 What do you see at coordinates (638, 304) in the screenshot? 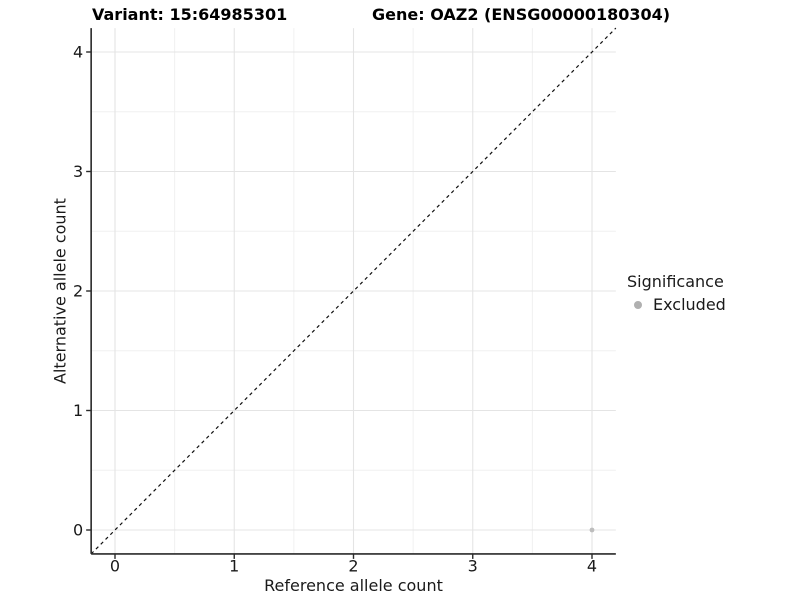
I see `legend-point-icon` at bounding box center [638, 304].